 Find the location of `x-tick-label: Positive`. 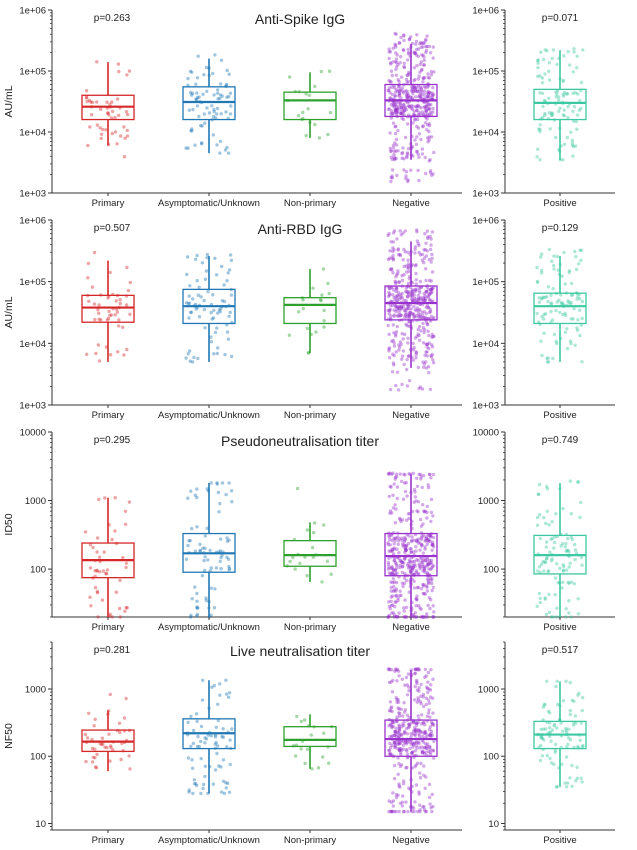

x-tick-label: Positive is located at coordinates (559, 415).